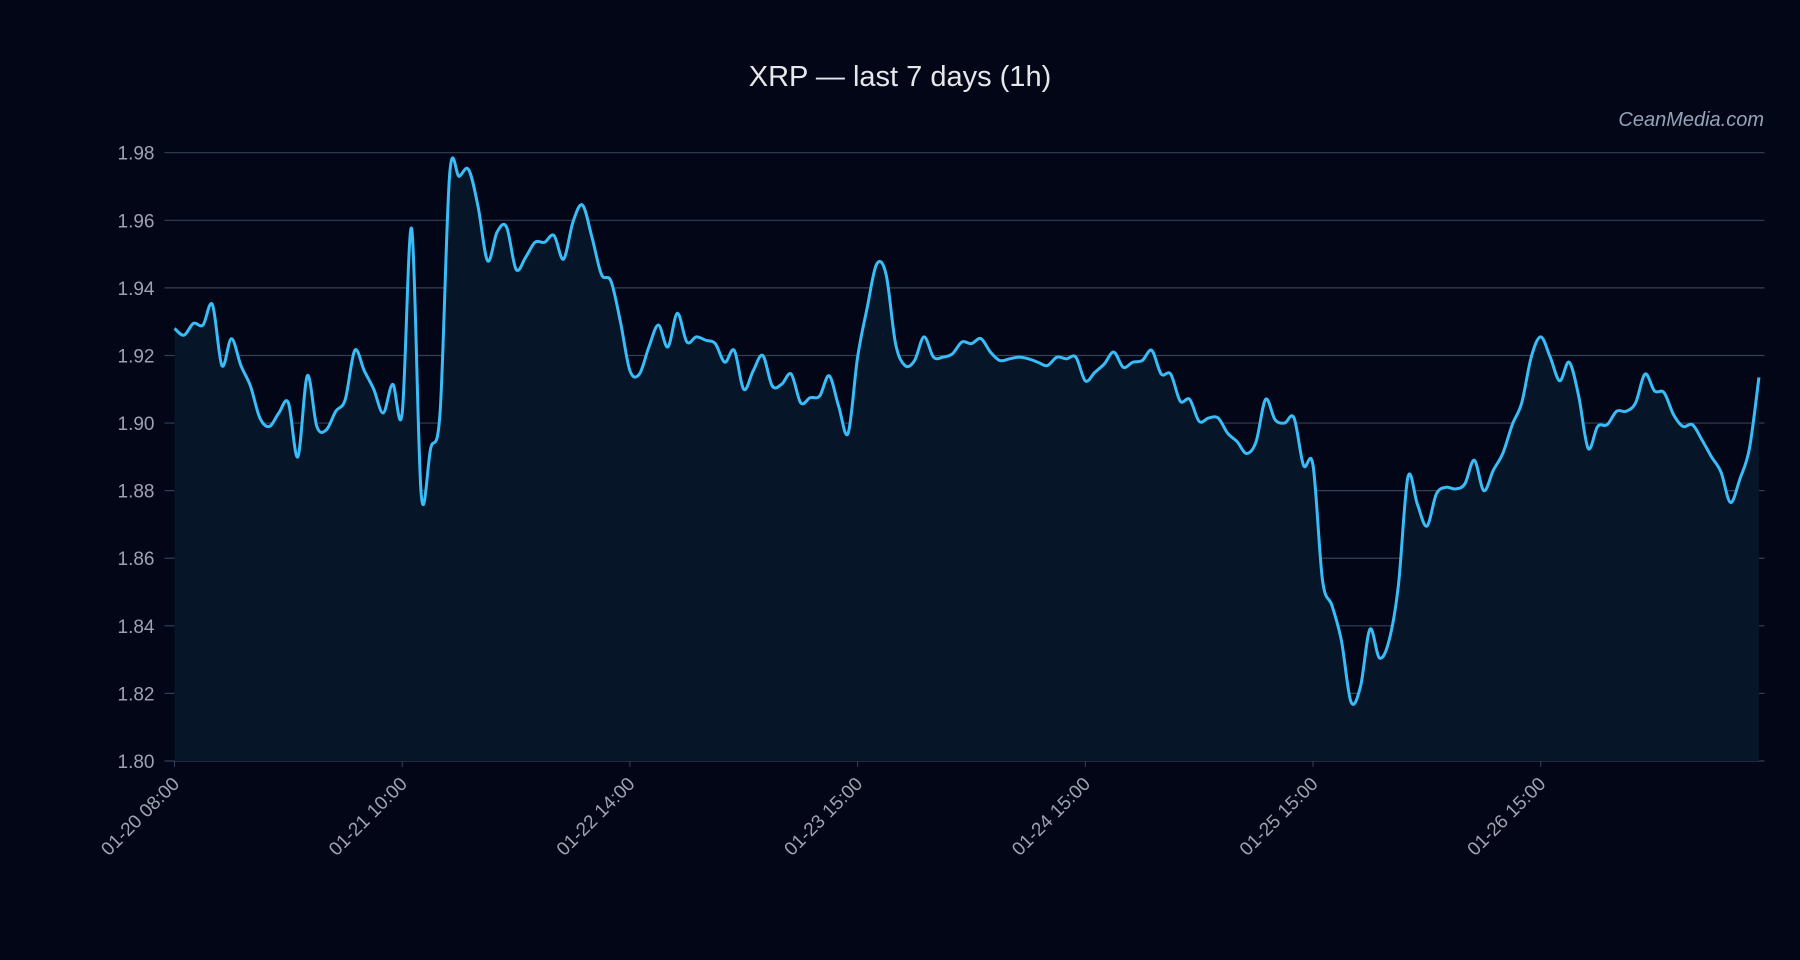 This screenshot has height=960, width=1800. I want to click on y-tick-label: 1.98, so click(136, 154).